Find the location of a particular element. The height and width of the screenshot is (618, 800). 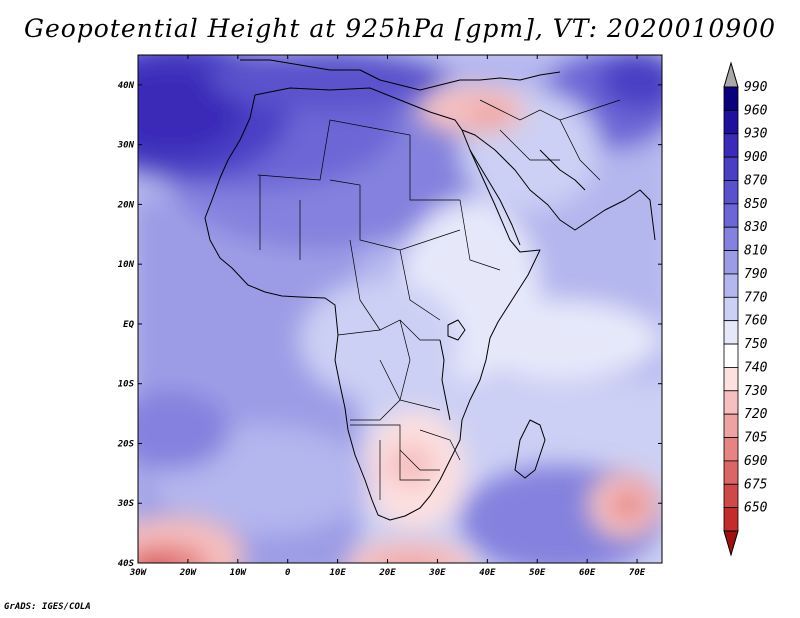

lon-tick-label: 10E is located at coordinates (337, 573).